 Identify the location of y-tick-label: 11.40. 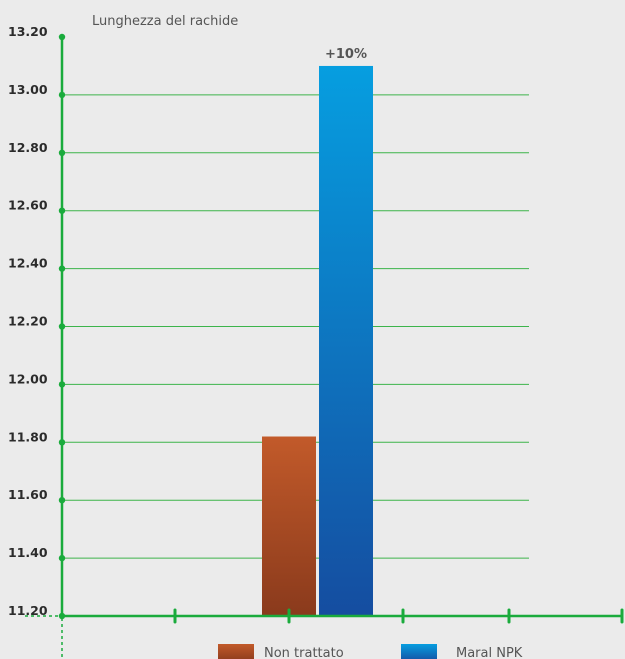
(28, 552).